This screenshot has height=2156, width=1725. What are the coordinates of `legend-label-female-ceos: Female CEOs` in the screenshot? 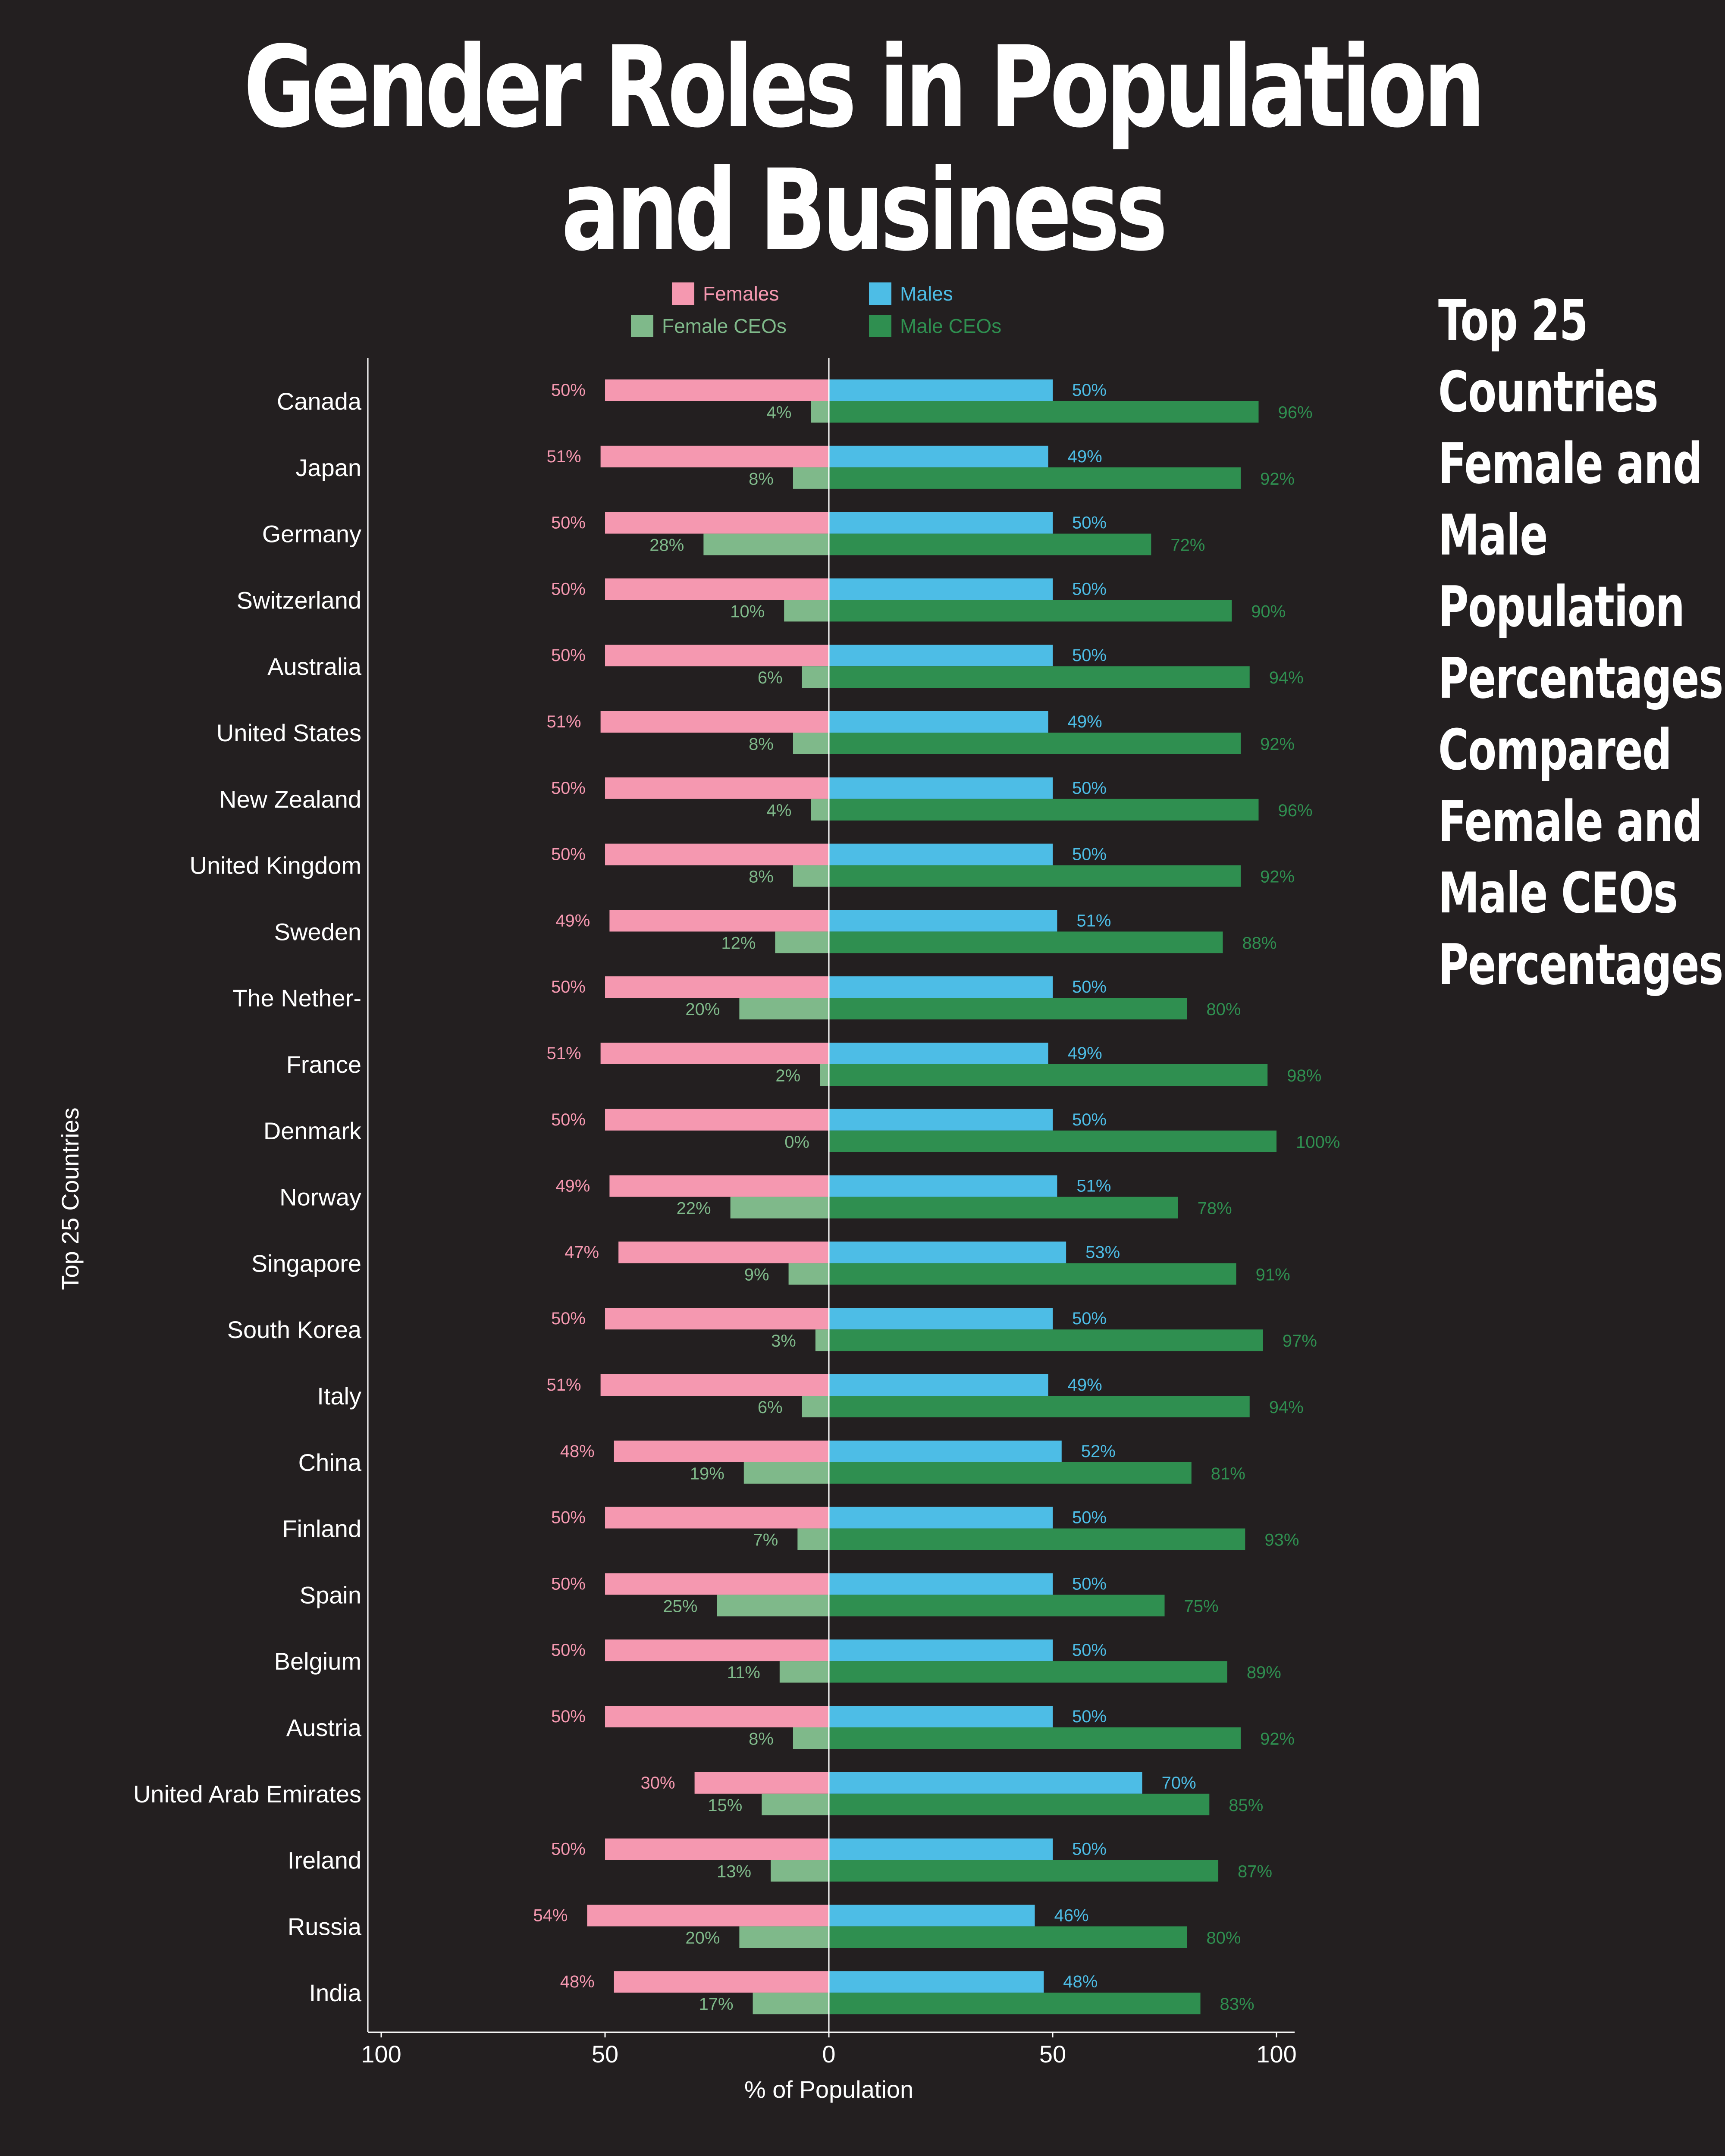 It's located at (724, 326).